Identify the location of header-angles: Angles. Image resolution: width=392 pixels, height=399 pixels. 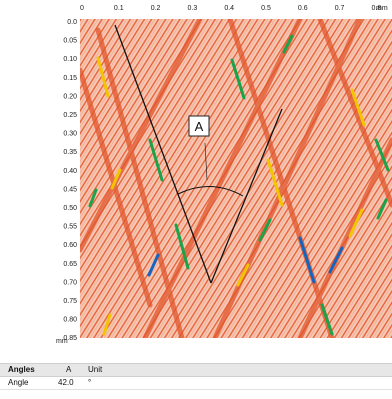
(21, 369).